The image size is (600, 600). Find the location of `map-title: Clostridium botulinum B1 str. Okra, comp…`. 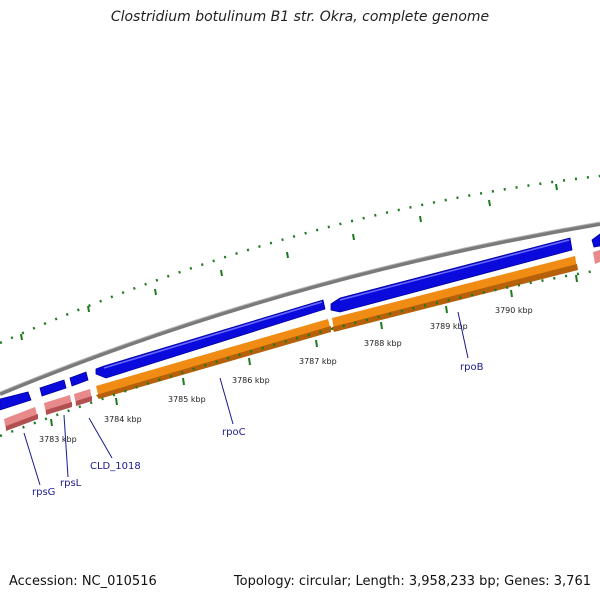

map-title: Clostridium botulinum B1 str. Okra, comp… is located at coordinates (300, 17).